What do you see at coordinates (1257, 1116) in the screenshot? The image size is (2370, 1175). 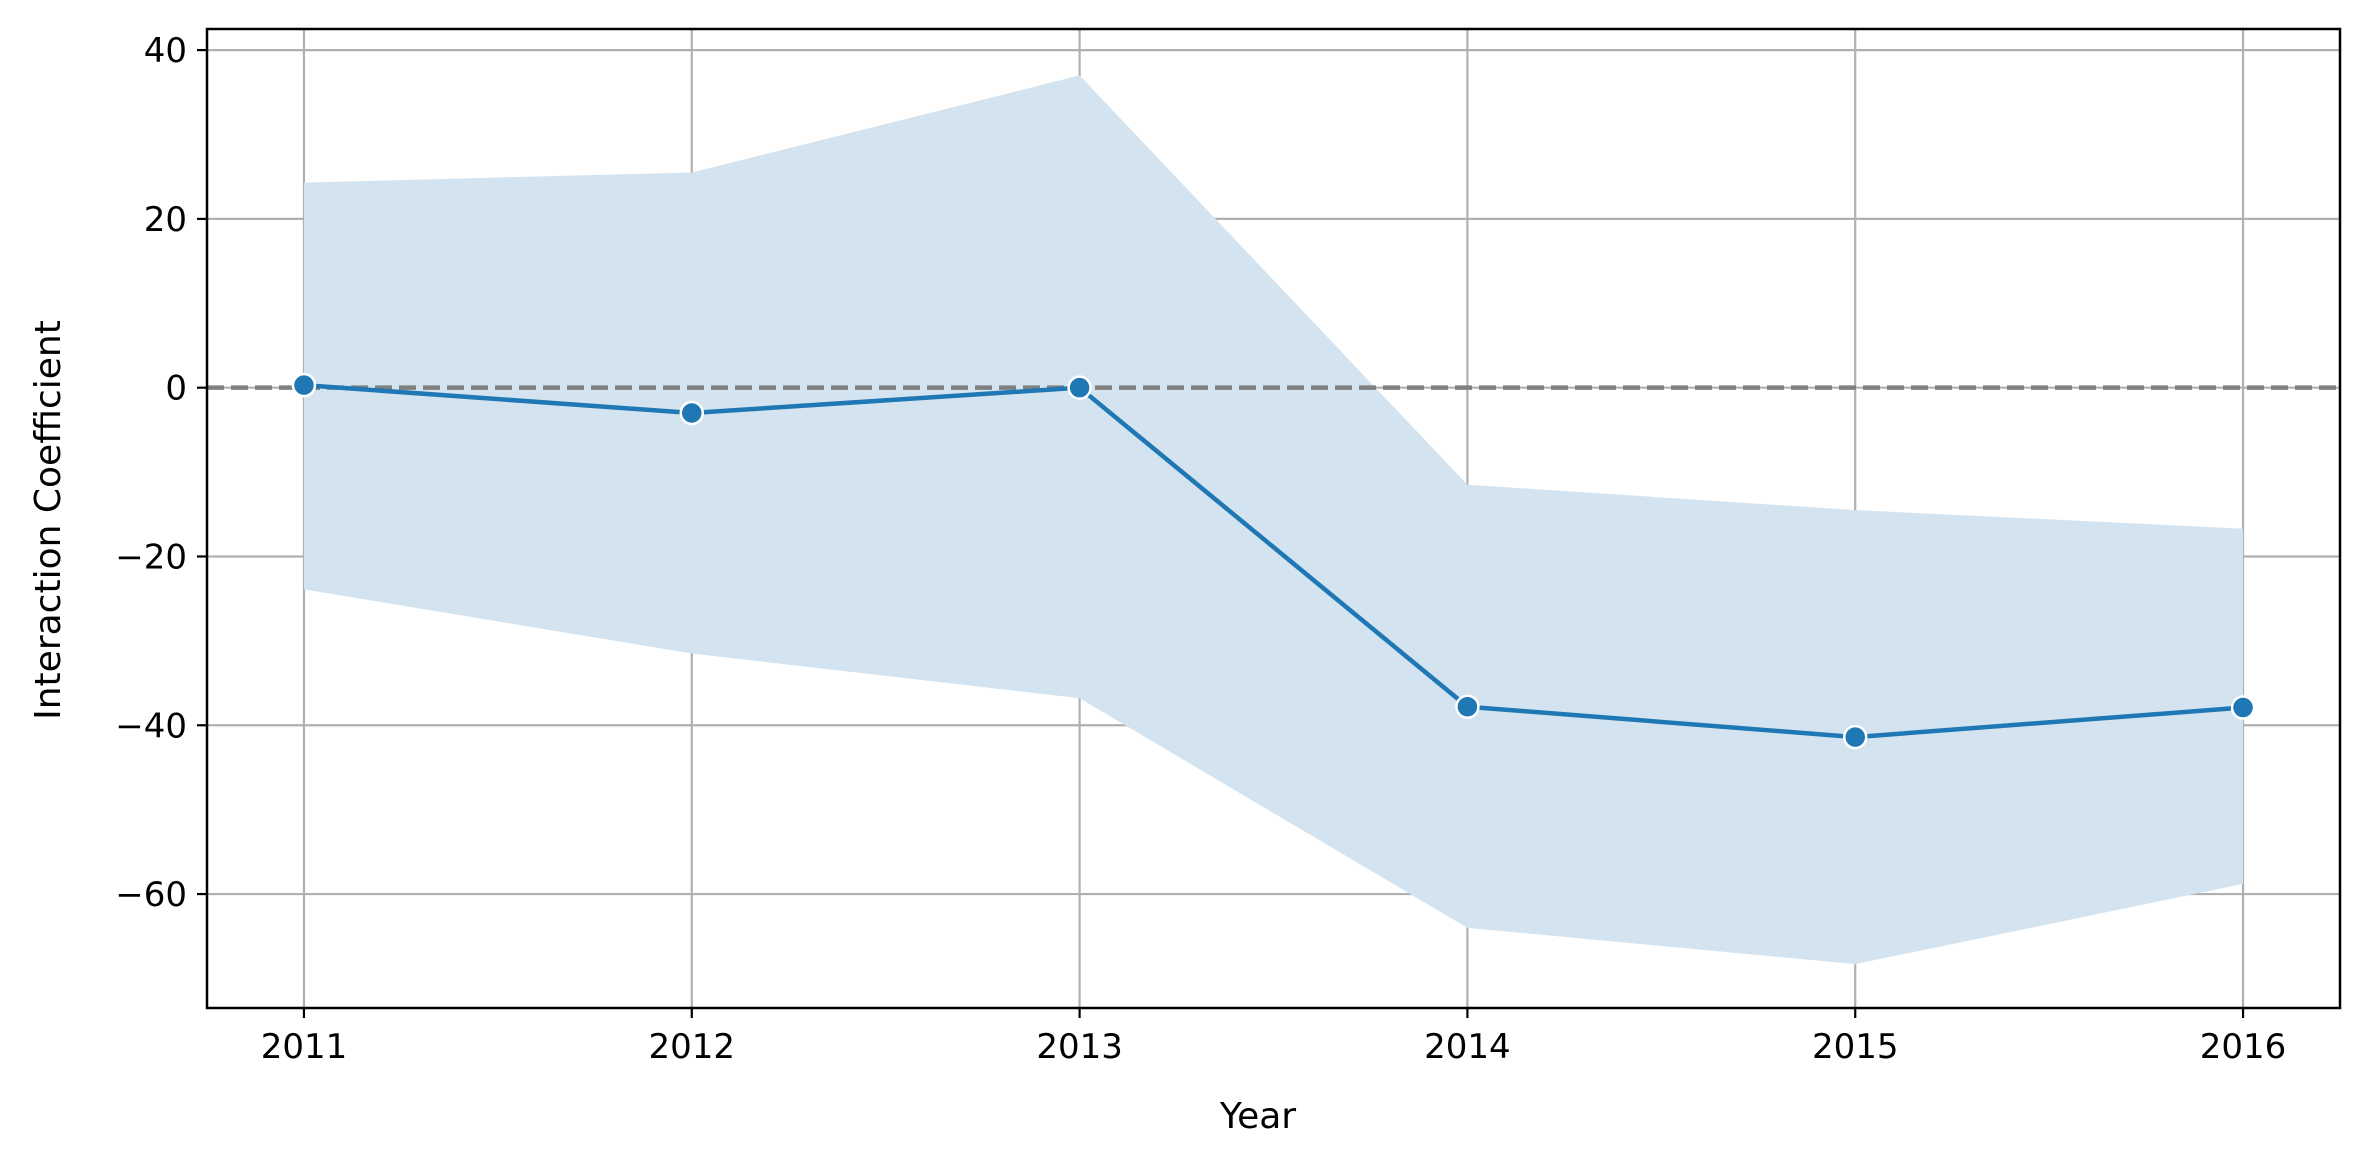 I see `x-axis-label: Year` at bounding box center [1257, 1116].